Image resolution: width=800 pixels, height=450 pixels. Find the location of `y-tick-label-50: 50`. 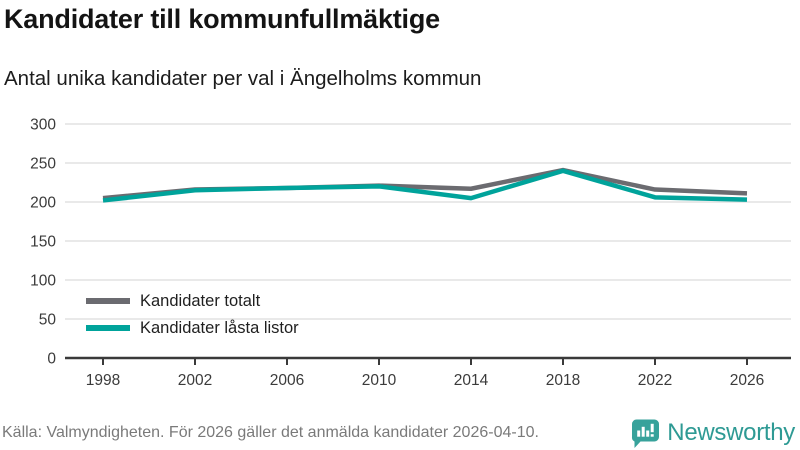

y-tick-label-50: 50 is located at coordinates (48, 320).